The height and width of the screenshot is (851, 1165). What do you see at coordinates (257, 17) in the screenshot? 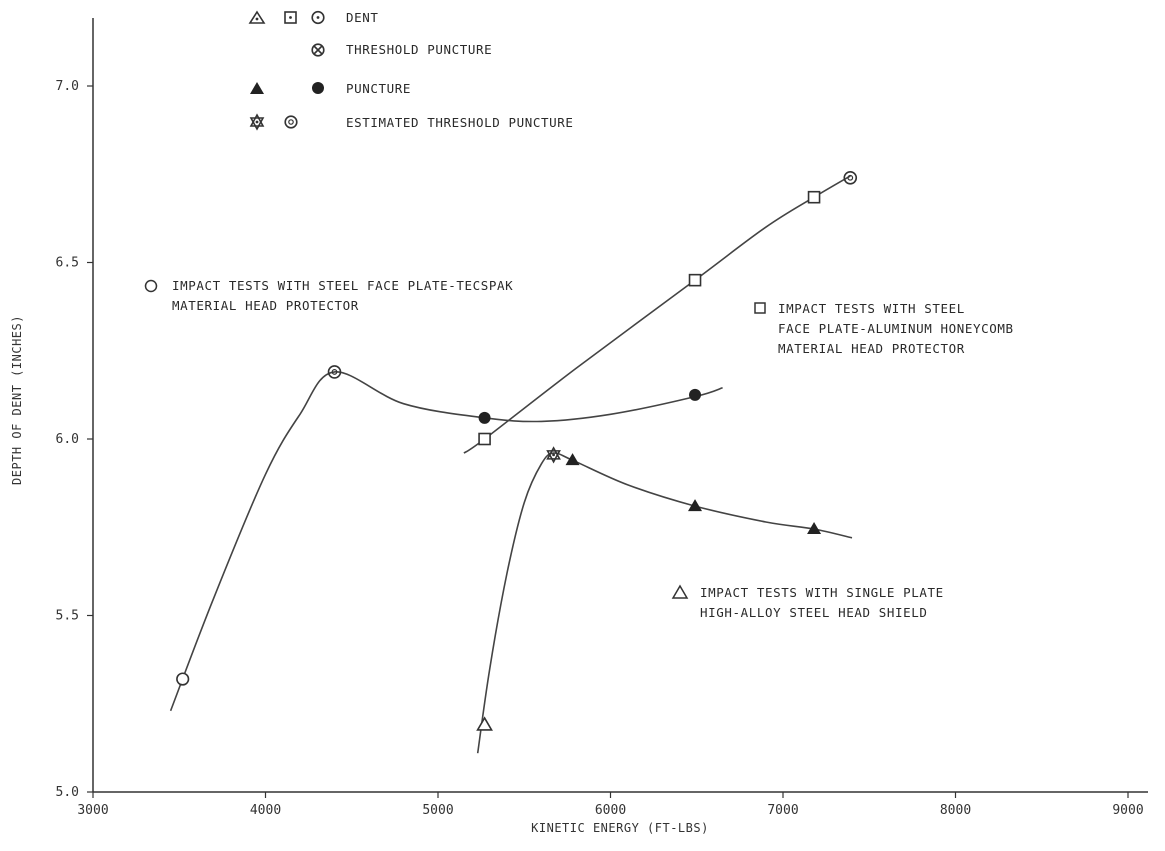
I see `legend-dent-triangle-icon` at bounding box center [257, 17].